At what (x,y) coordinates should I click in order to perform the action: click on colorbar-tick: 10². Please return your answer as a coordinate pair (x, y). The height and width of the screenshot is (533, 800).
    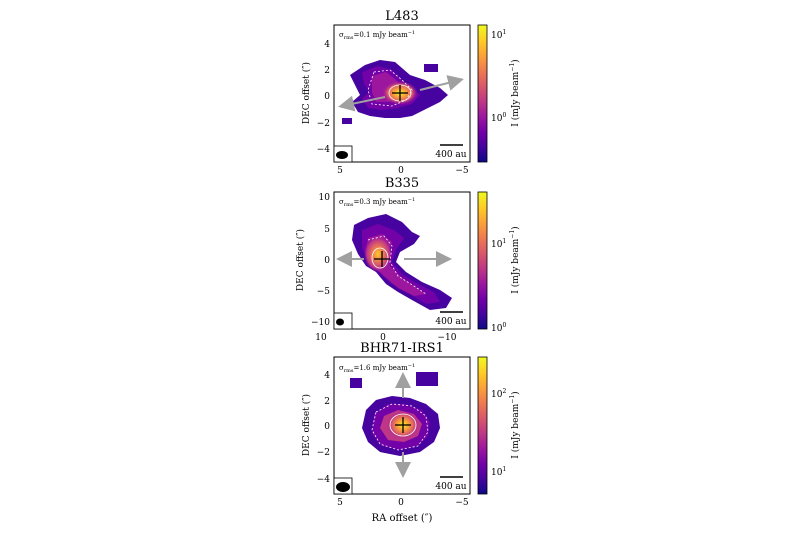
    Looking at the image, I should click on (498, 394).